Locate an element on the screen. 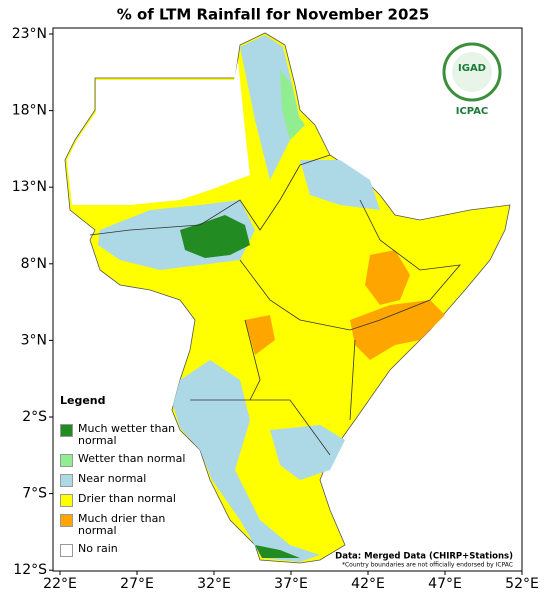 The image size is (547, 600). legend-label: No rain is located at coordinates (98, 548).